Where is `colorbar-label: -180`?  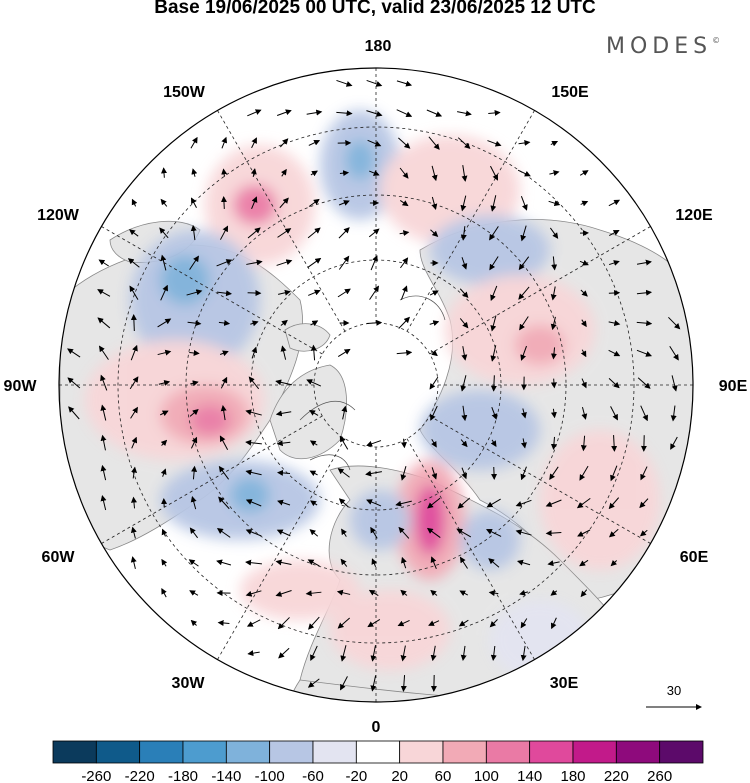
colorbar-label: -180 is located at coordinates (183, 775).